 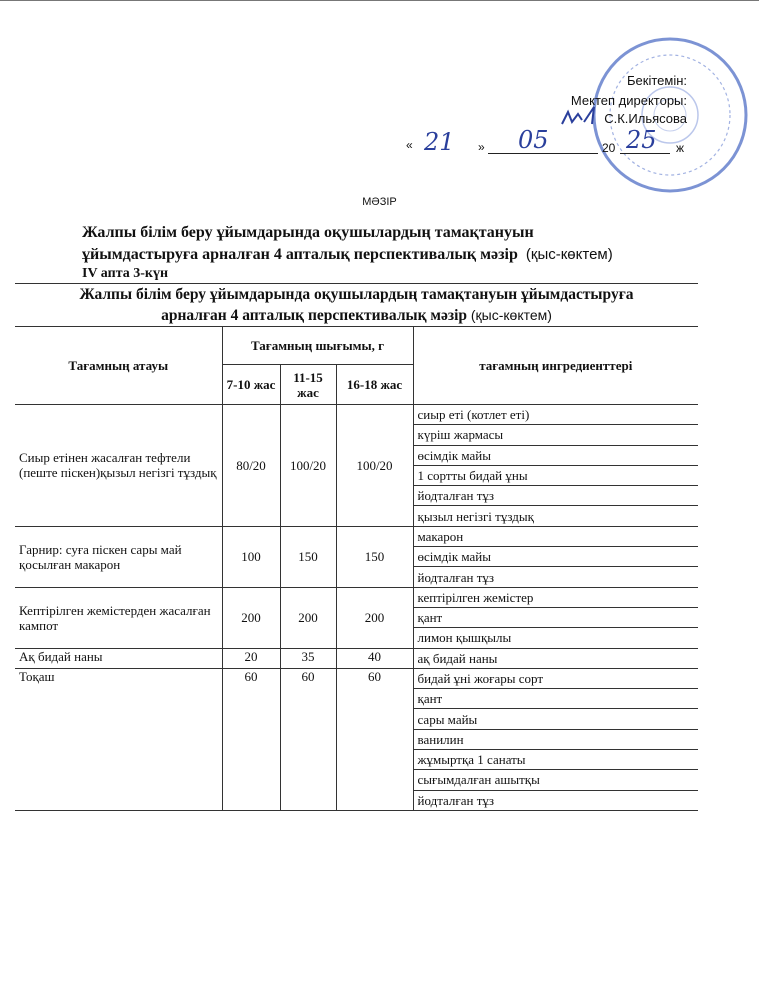 I want to click on ingredient: бидай ұні жоғары сорт, so click(x=555, y=678).